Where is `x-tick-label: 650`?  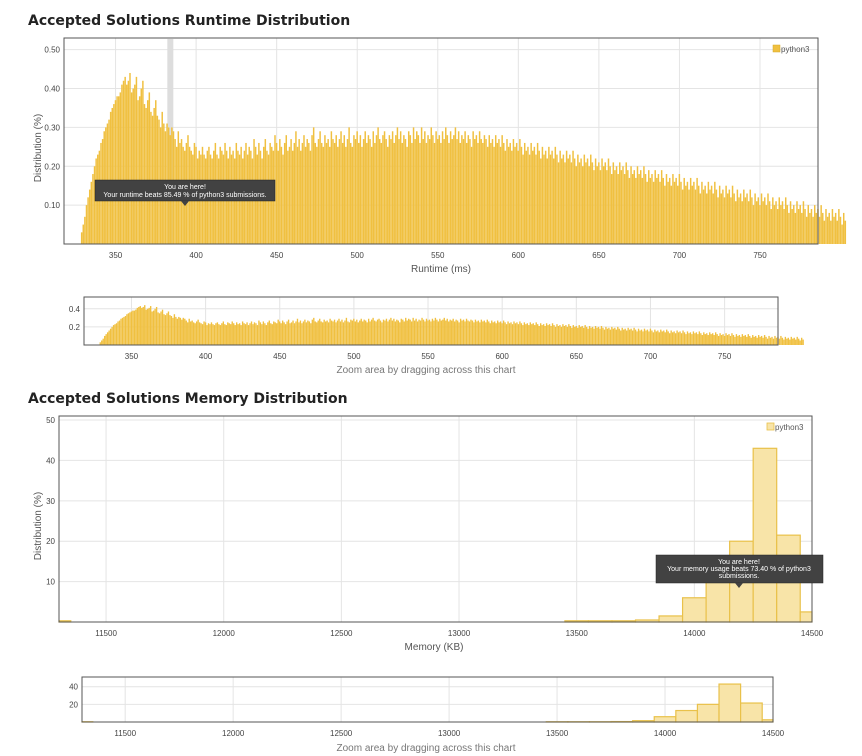 x-tick-label: 650 is located at coordinates (599, 255).